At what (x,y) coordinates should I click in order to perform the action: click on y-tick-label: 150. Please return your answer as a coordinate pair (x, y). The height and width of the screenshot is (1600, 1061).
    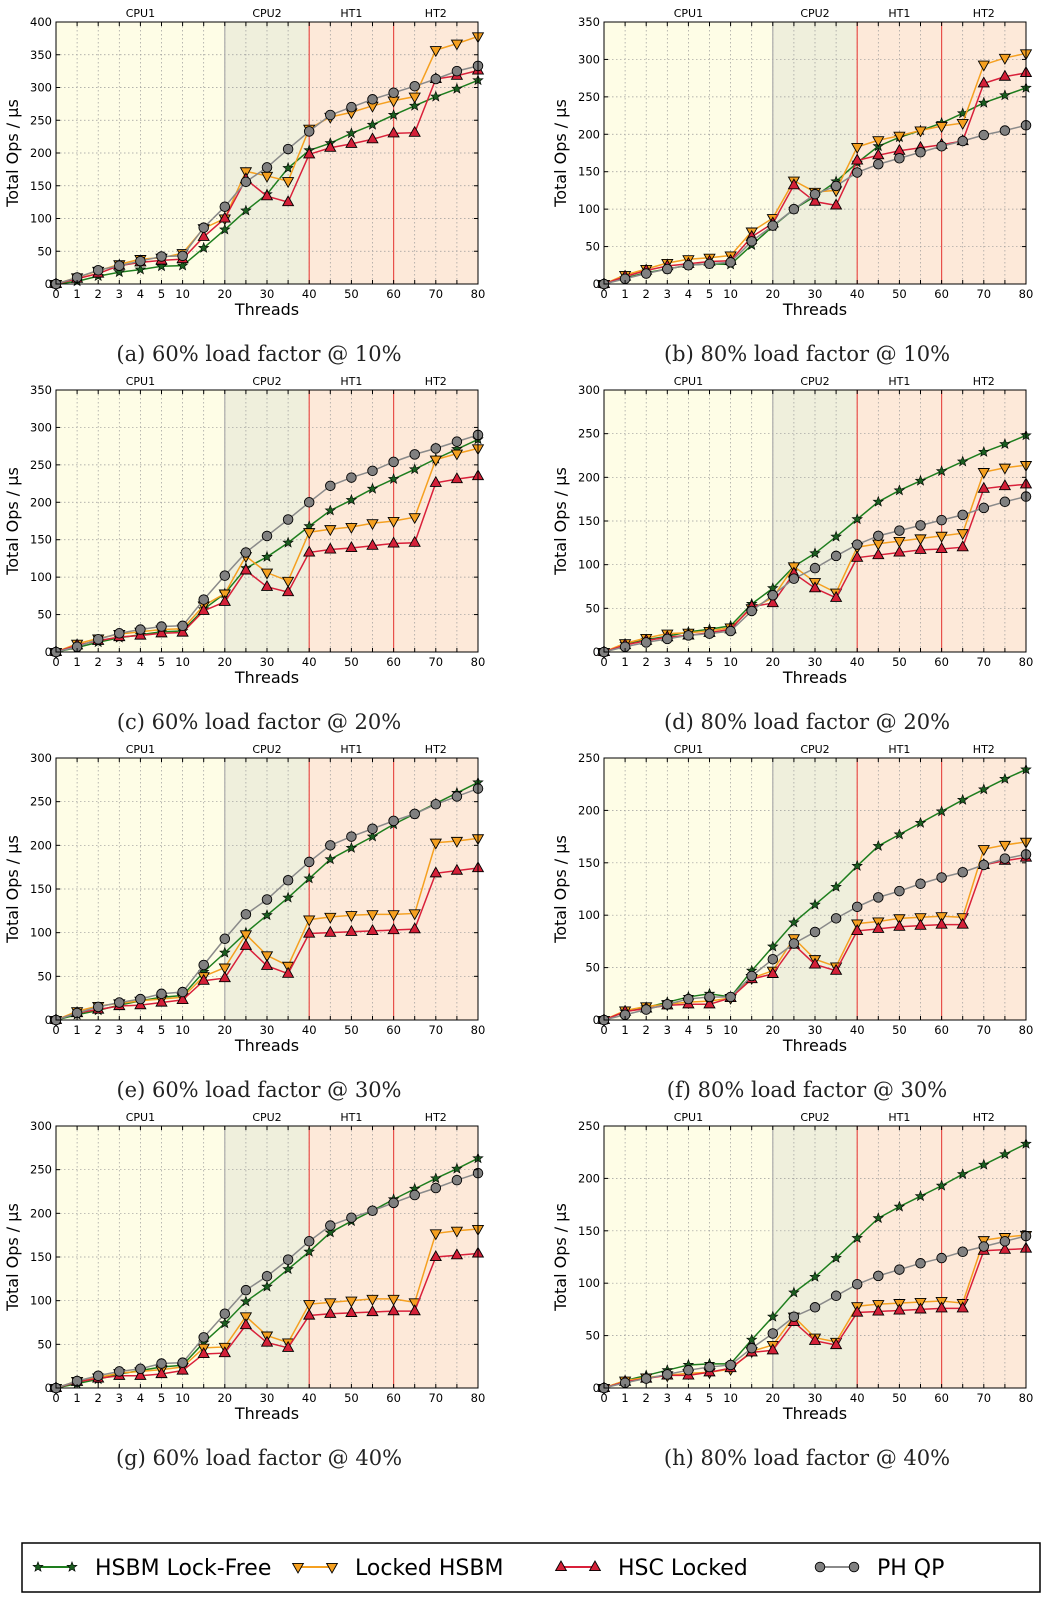
    Looking at the image, I should click on (589, 521).